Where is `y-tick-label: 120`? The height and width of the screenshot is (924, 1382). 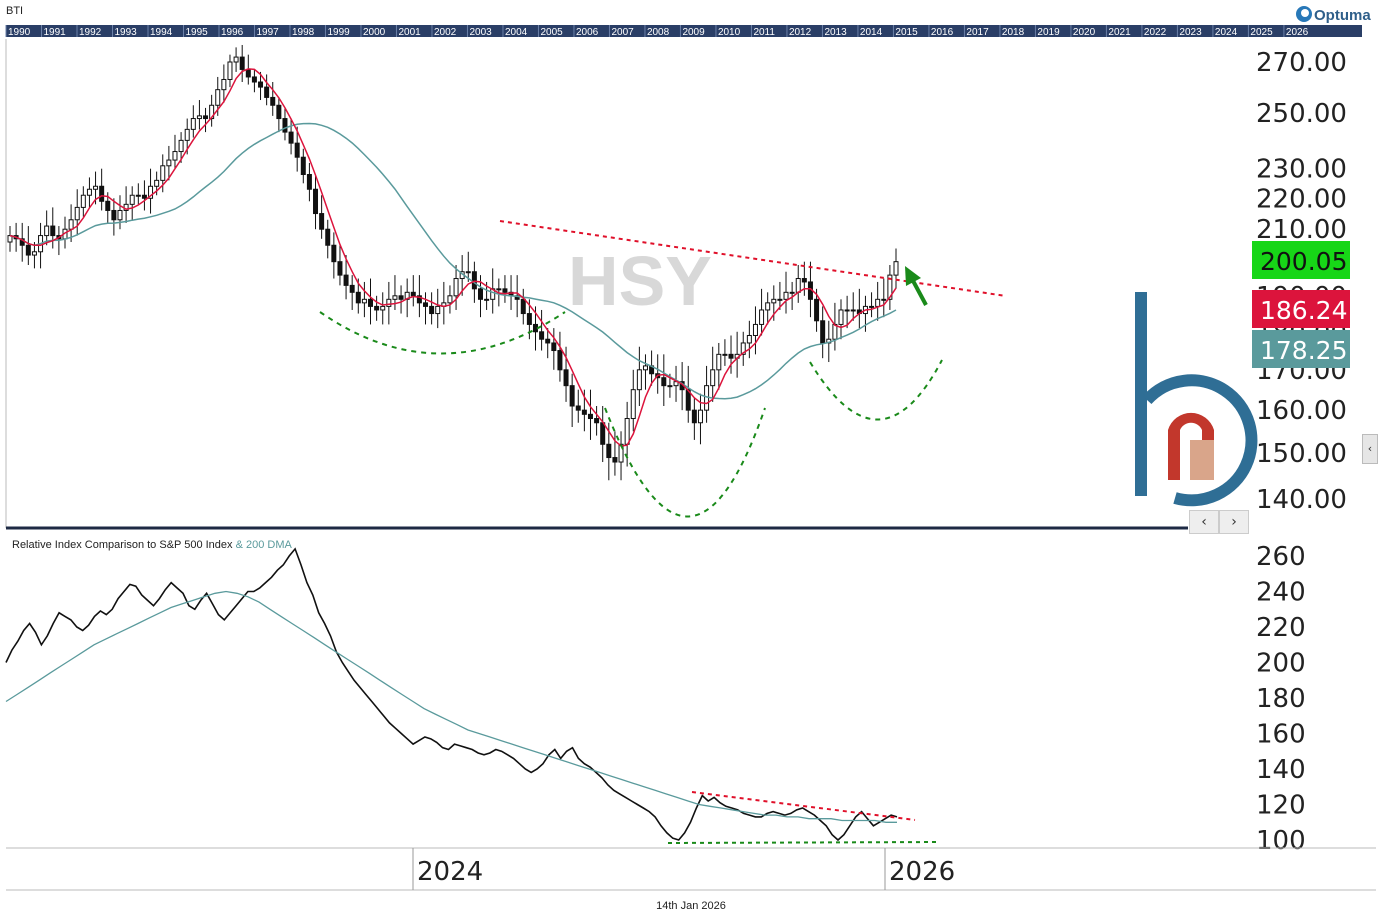 y-tick-label: 120 is located at coordinates (1281, 806).